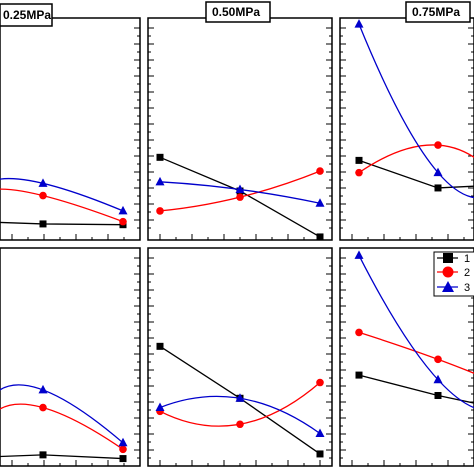 This screenshot has width=474, height=474. What do you see at coordinates (448, 272) in the screenshot?
I see `legend-marker-circle` at bounding box center [448, 272].